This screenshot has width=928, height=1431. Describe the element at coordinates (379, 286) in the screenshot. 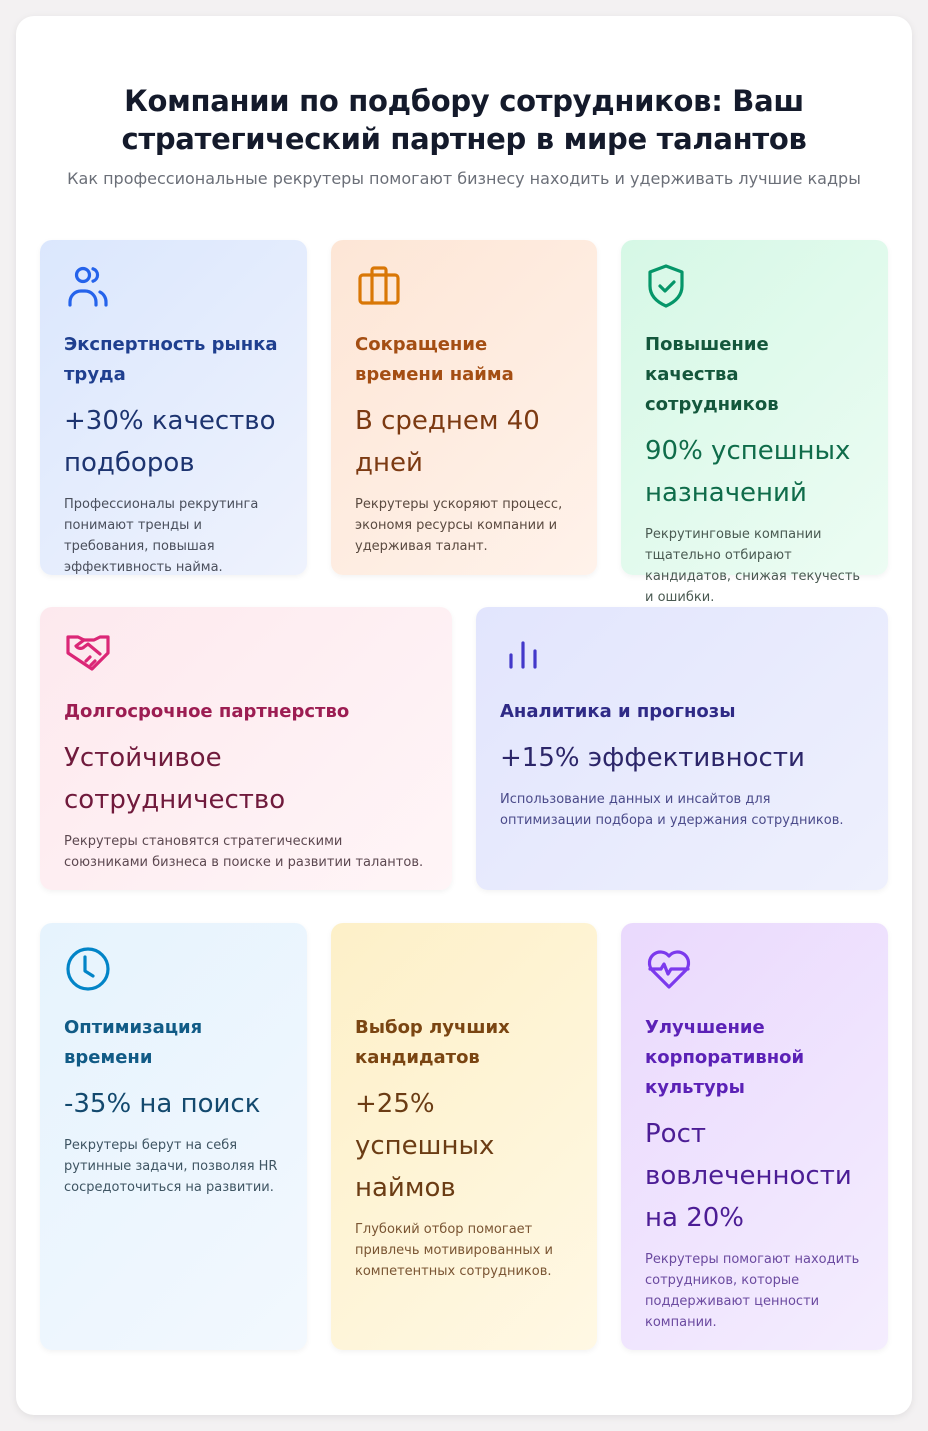

I see `briefcase-icon` at that location.